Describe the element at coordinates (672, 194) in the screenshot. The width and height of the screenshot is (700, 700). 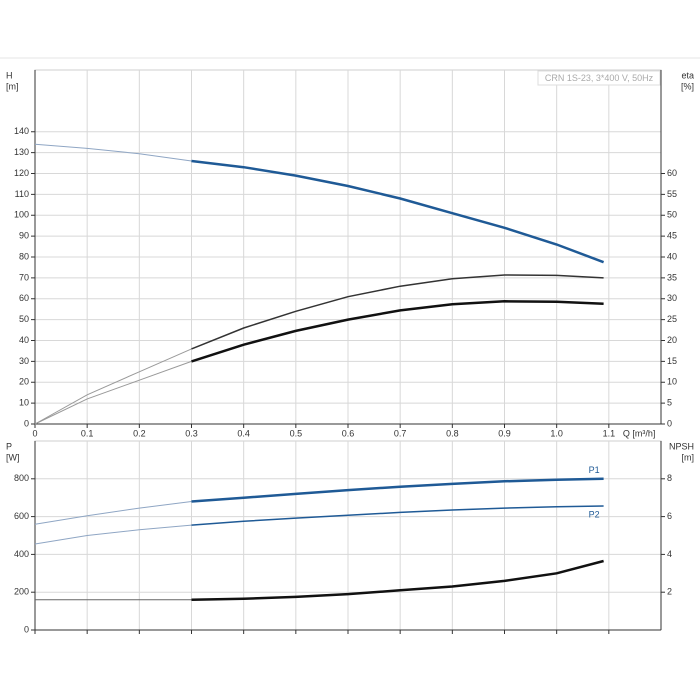
I see `y2-tick-label: 55` at that location.